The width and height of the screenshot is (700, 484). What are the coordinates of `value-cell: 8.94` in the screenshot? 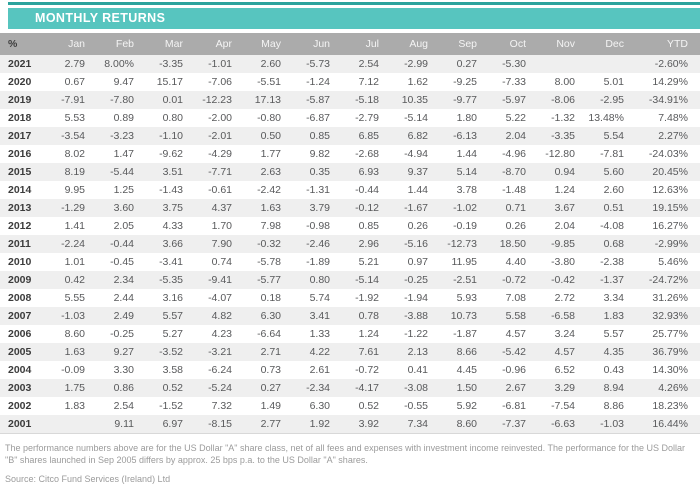 It's located at (613, 388).